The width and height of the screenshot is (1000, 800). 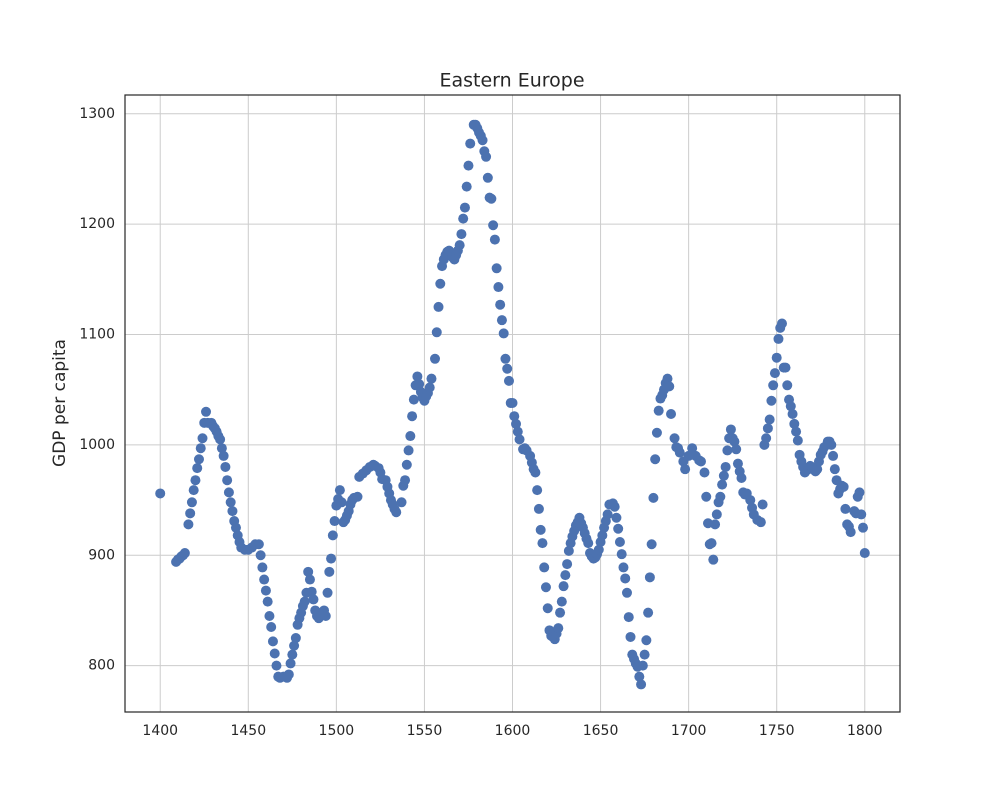 What do you see at coordinates (689, 731) in the screenshot?
I see `x-tick-label: 1700` at bounding box center [689, 731].